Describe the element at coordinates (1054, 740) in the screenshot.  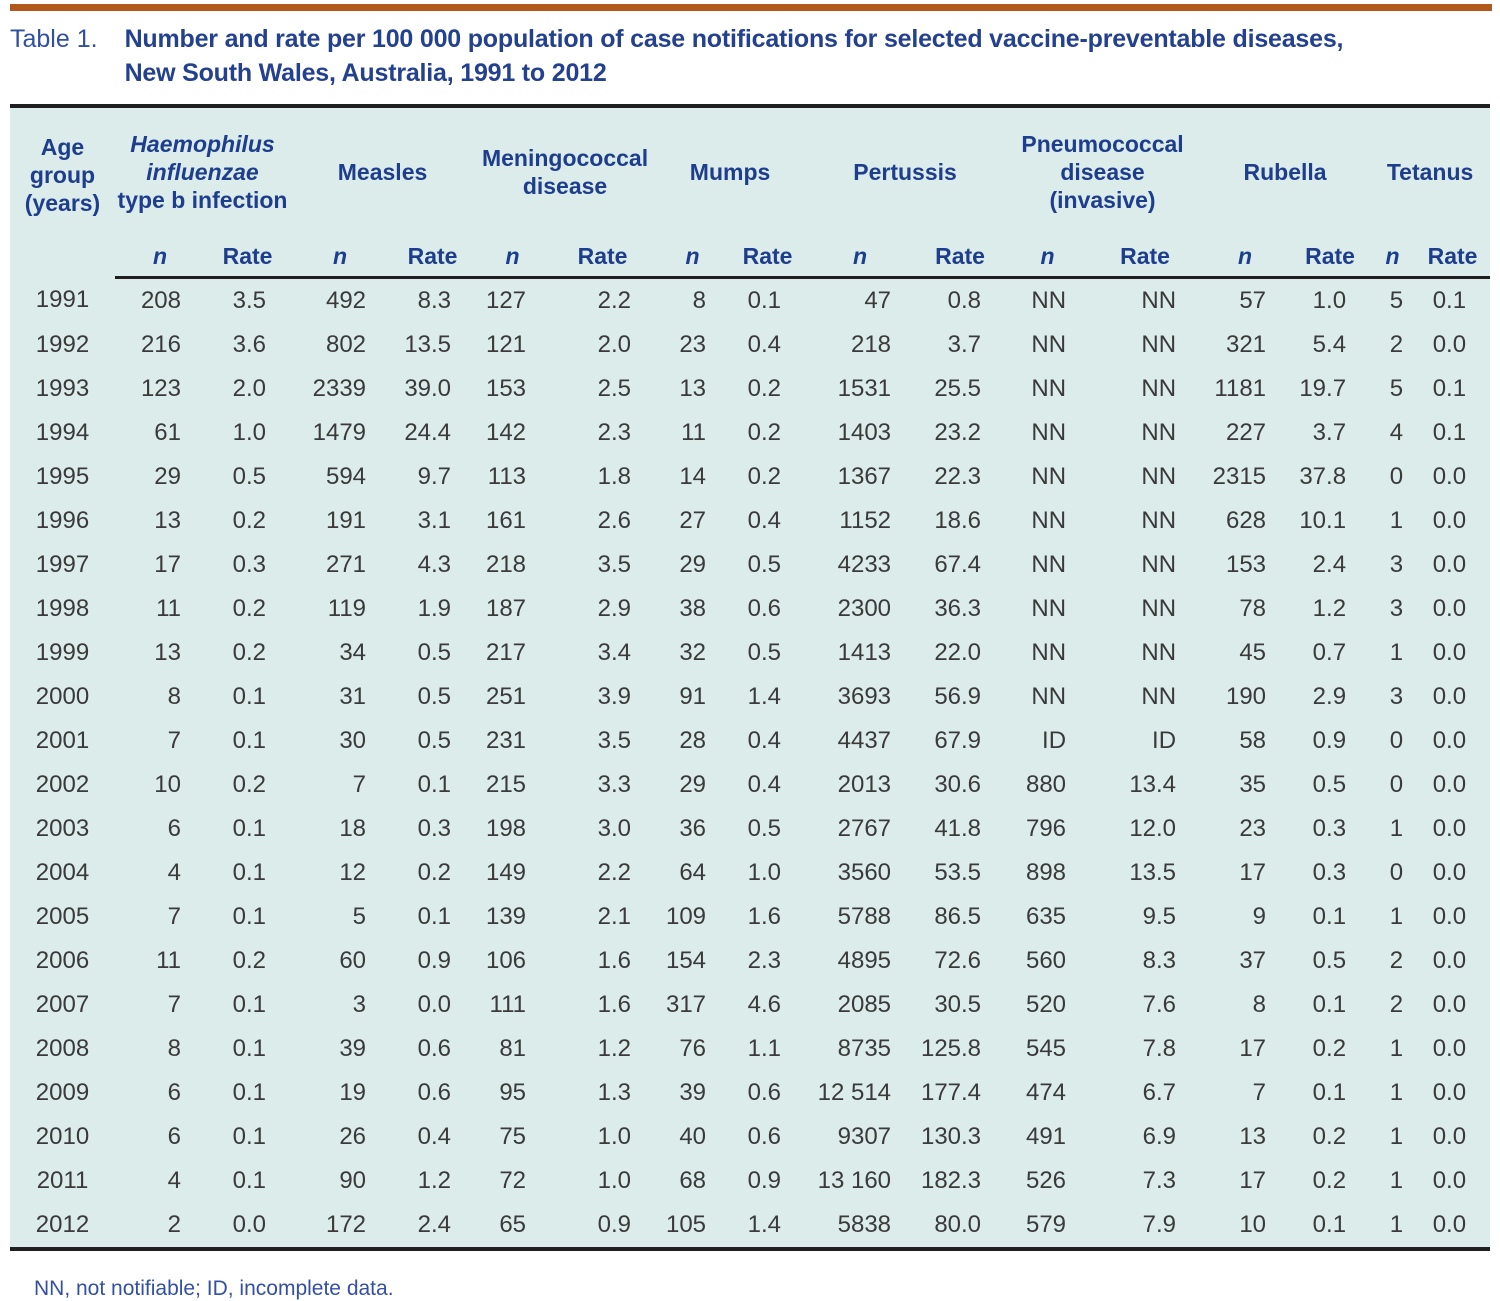
I see `data-cell: ID` at that location.